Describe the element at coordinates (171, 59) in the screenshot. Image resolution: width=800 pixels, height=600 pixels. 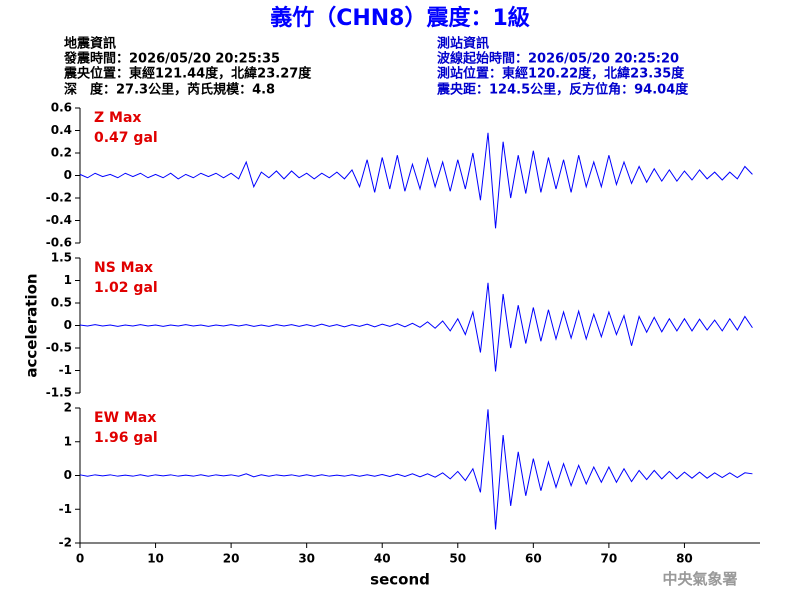
I see `info-line: 發震時間：2026/05/20 20:25:35` at that location.